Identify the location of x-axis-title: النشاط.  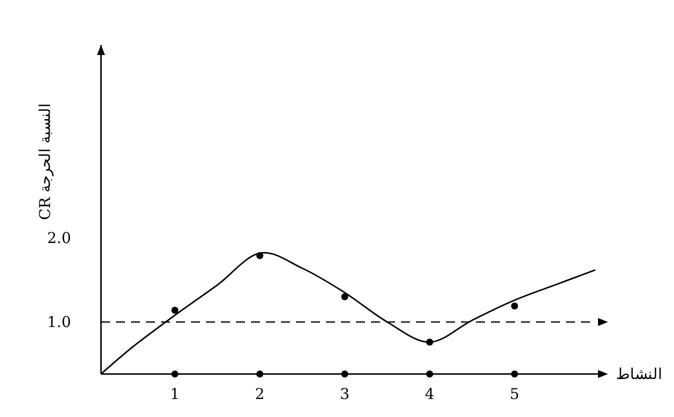
(639, 374).